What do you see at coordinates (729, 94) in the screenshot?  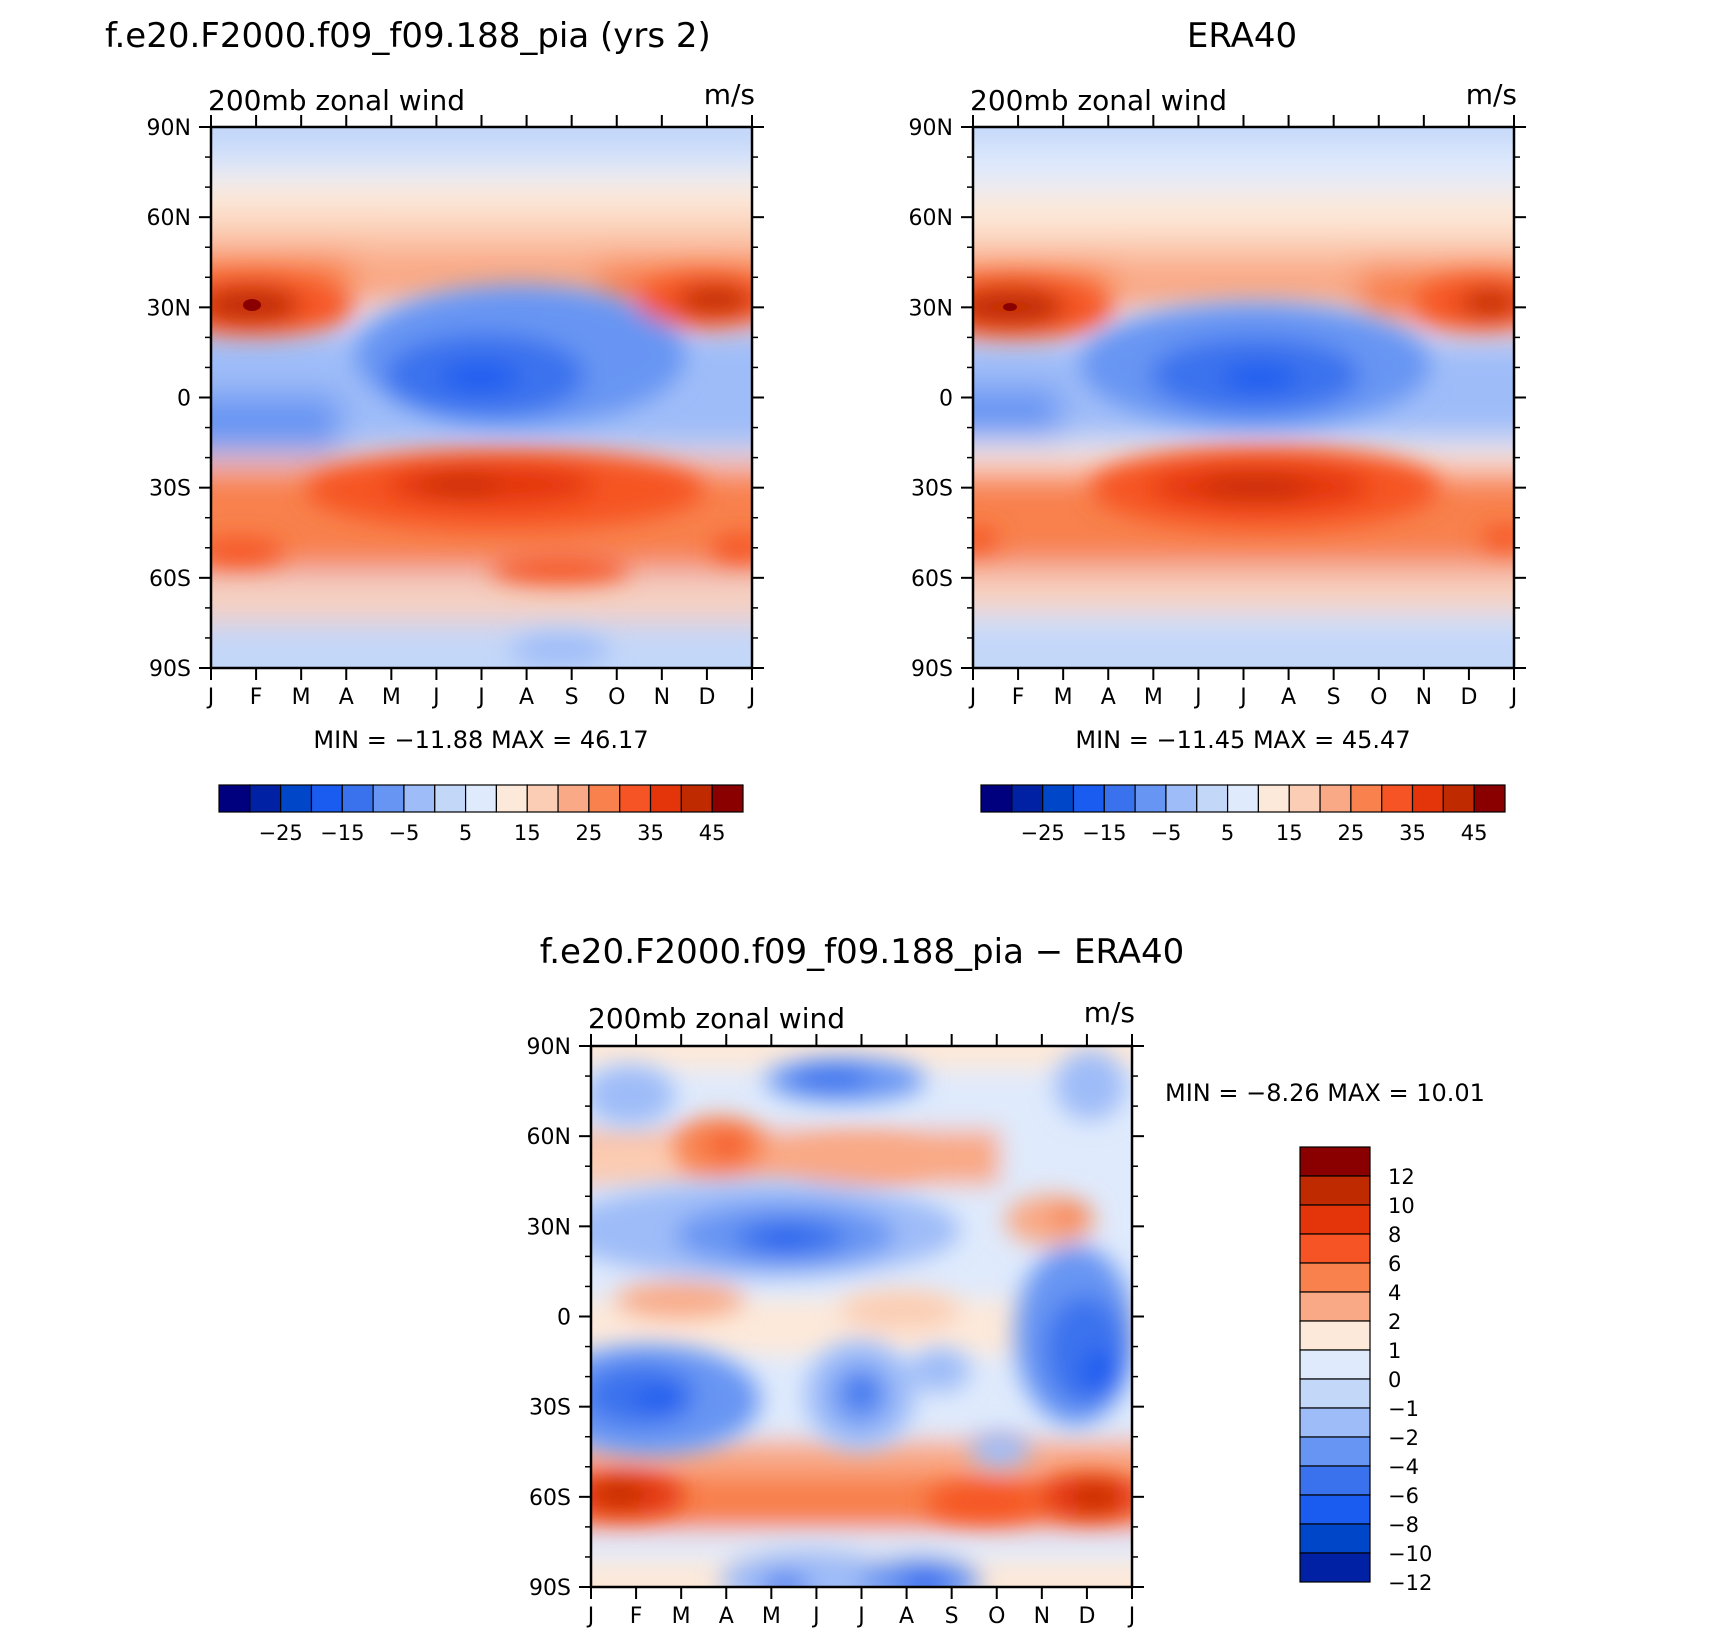 I see `panel-model-units-label: m/s` at bounding box center [729, 94].